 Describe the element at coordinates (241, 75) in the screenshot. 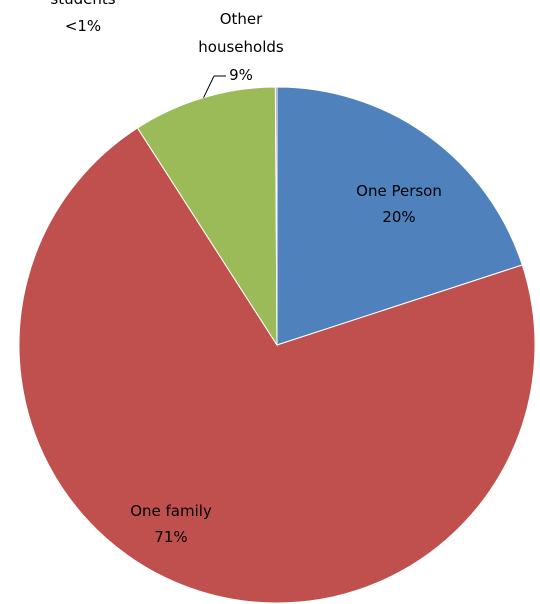

I see `slice-value-other-households: 9%` at that location.